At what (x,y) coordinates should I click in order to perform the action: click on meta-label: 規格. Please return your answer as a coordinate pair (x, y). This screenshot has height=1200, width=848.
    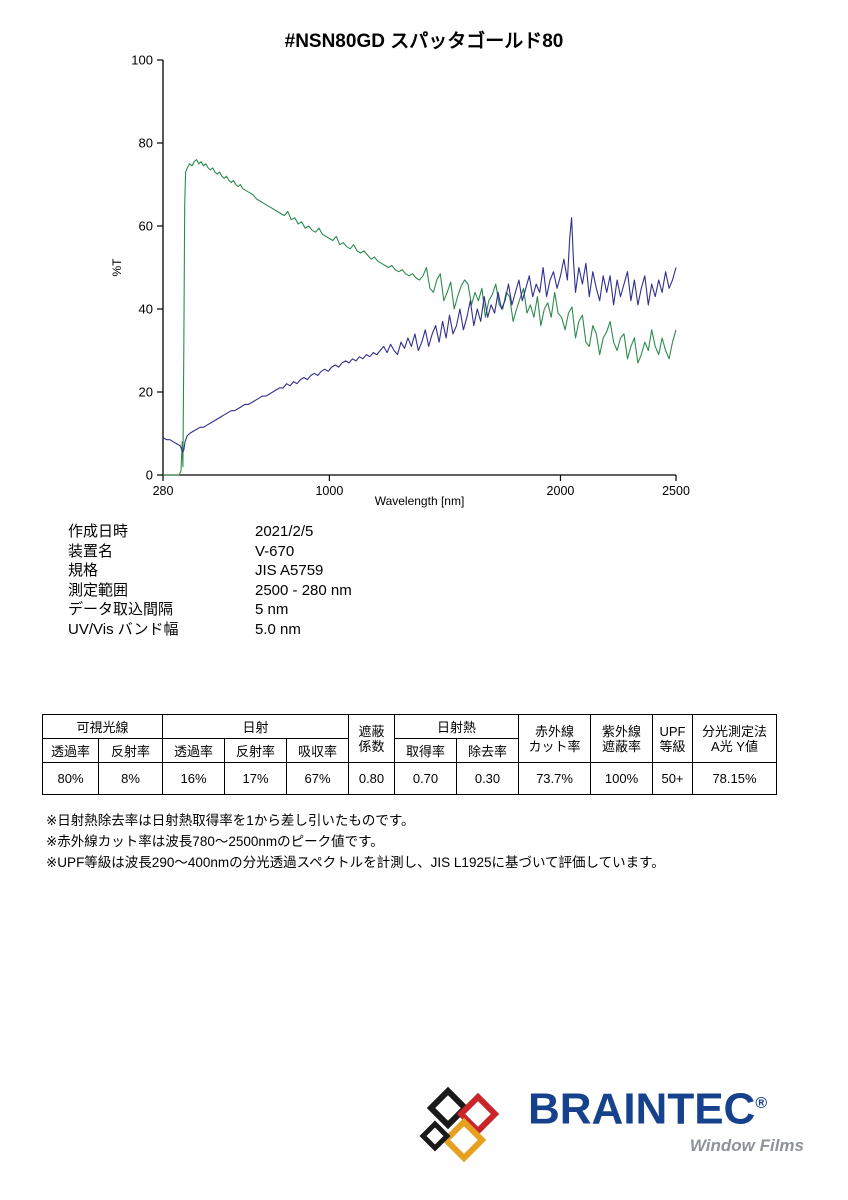
    Looking at the image, I should click on (83, 570).